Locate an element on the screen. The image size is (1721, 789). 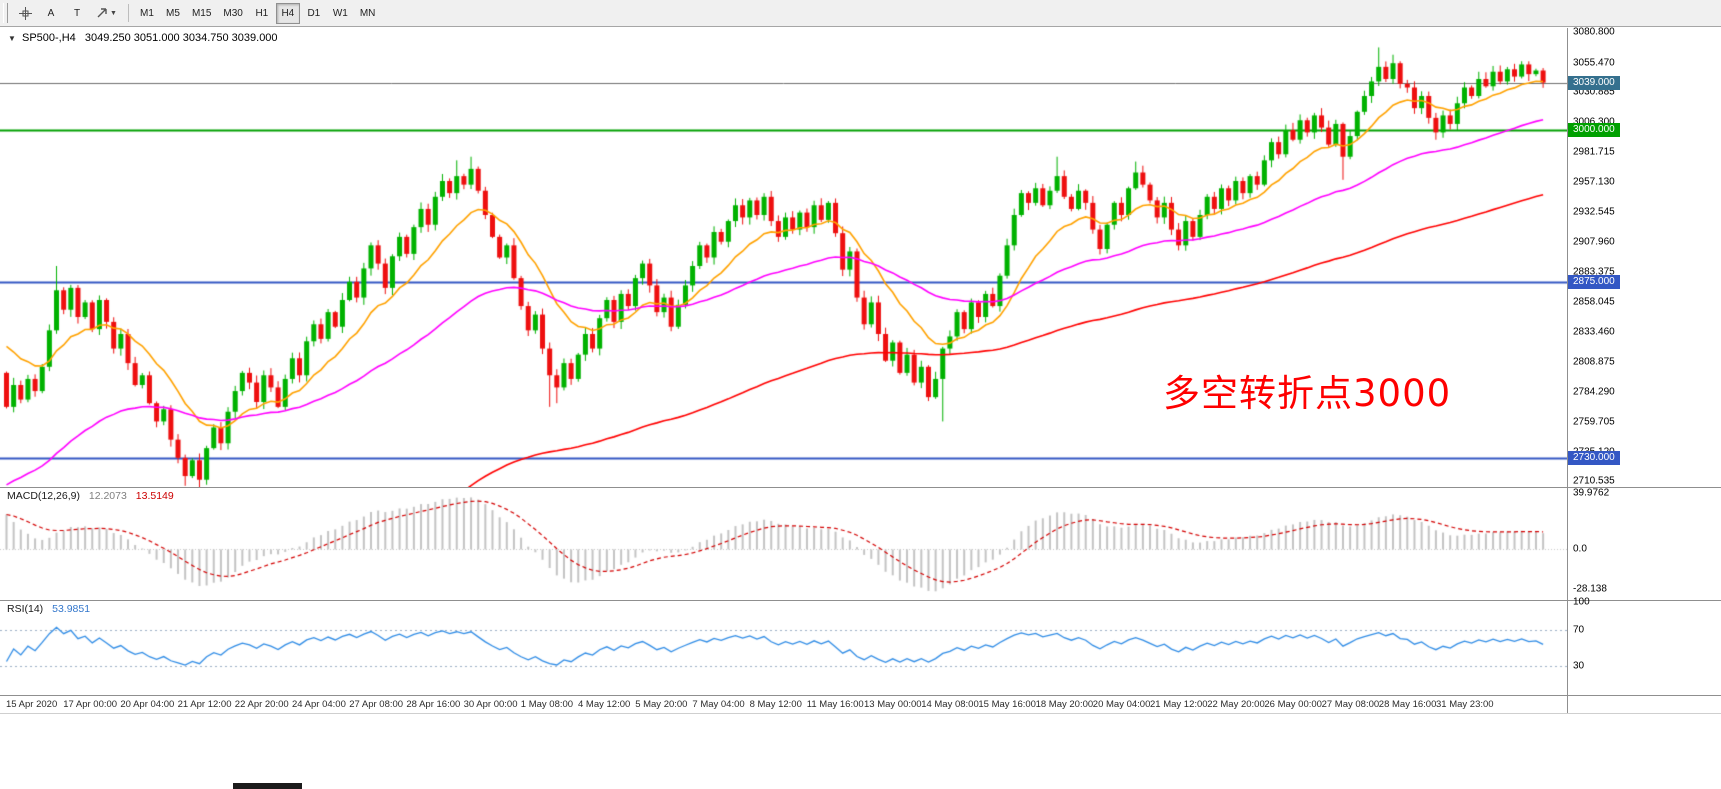
text-label-tool-button: A is located at coordinates (51, 13).